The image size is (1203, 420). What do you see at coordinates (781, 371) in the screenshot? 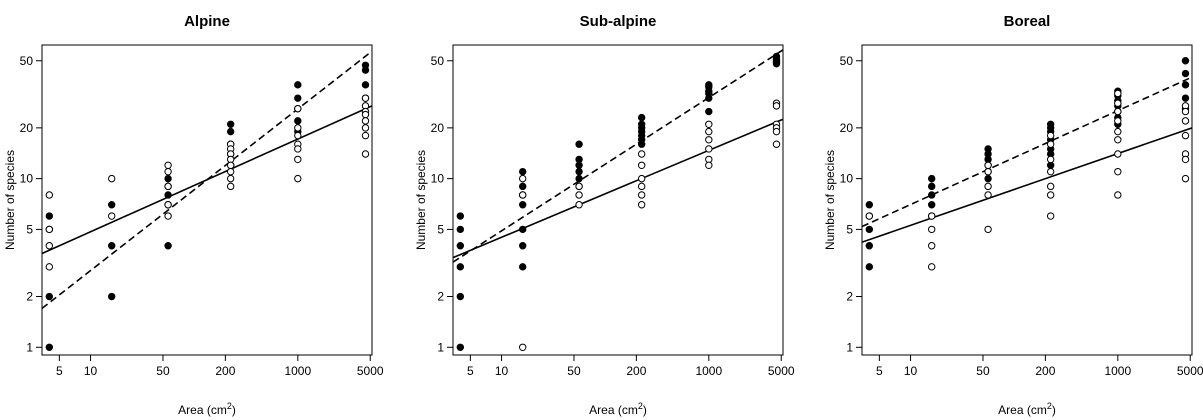
I see `x-tick-label: 5000` at bounding box center [781, 371].